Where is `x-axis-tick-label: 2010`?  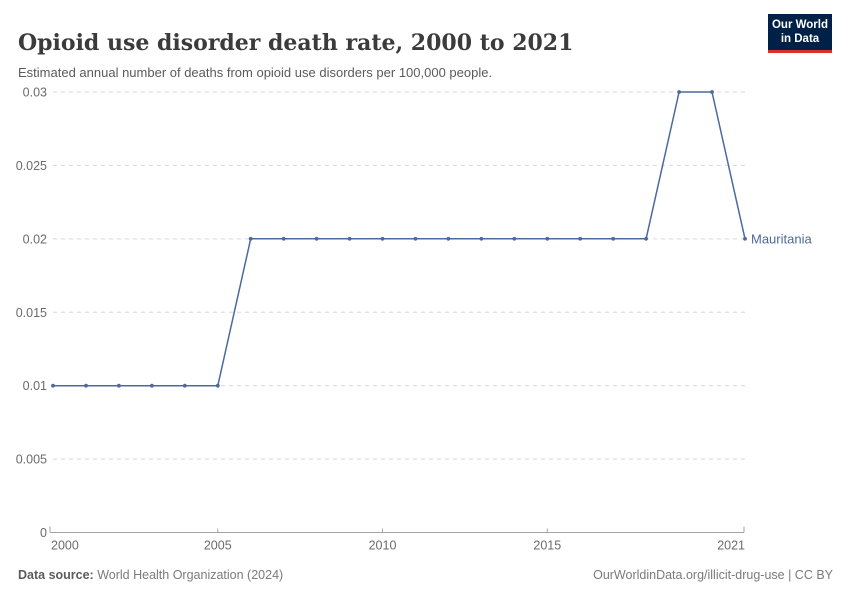 x-axis-tick-label: 2010 is located at coordinates (383, 546).